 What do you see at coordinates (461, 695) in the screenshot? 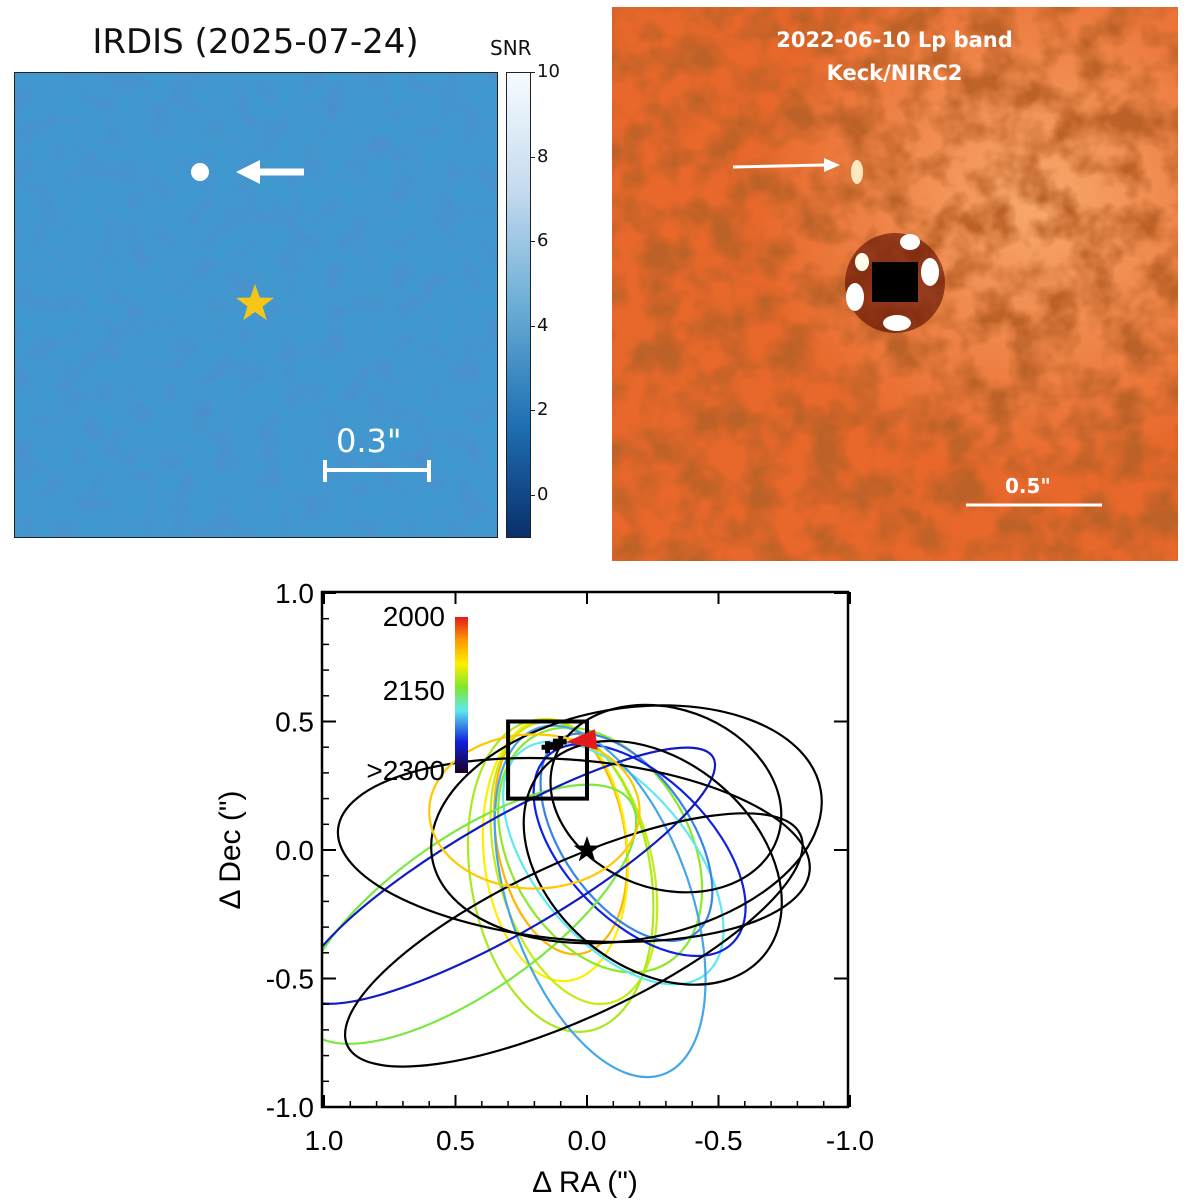
I see `year-colorbar` at bounding box center [461, 695].